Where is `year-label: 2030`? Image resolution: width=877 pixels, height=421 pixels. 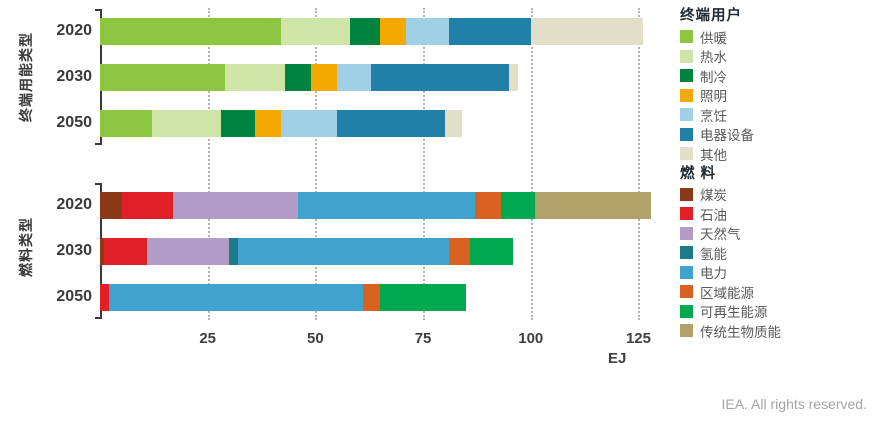 year-label: 2030 is located at coordinates (74, 76).